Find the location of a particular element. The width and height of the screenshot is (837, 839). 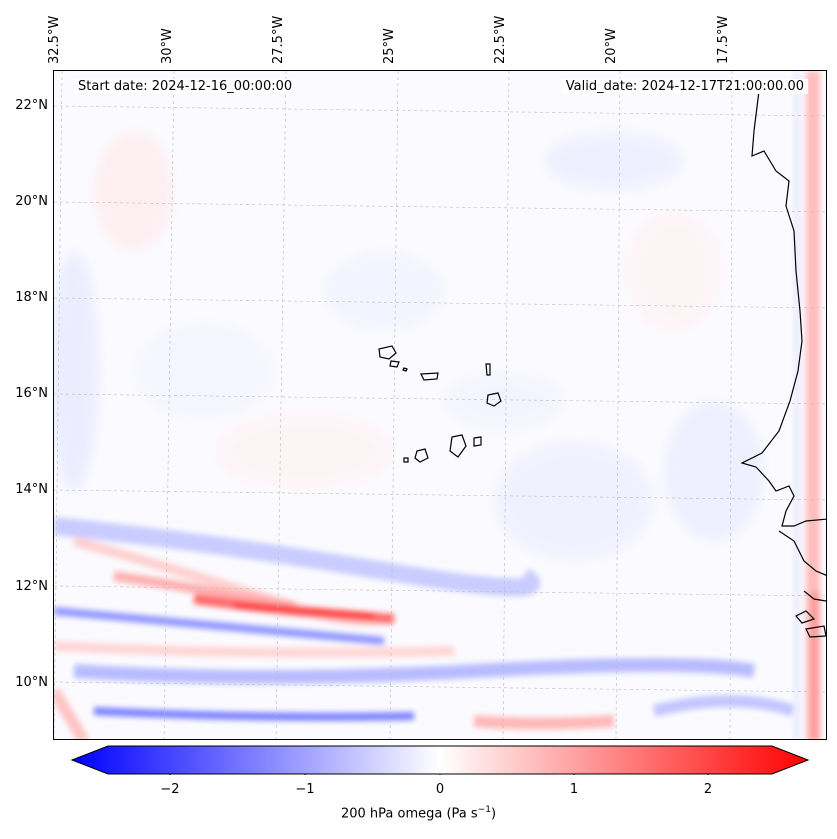

lat-label-16n: 16°N is located at coordinates (31, 393).